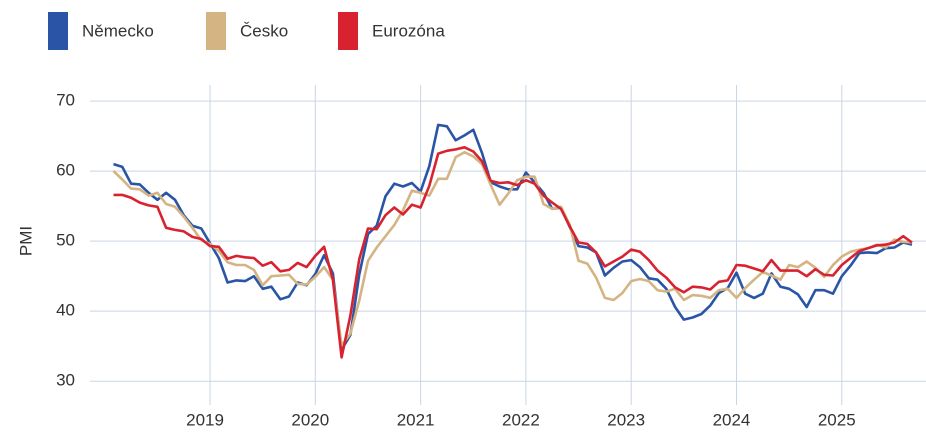  I want to click on y-tick-label: 70, so click(65, 100).